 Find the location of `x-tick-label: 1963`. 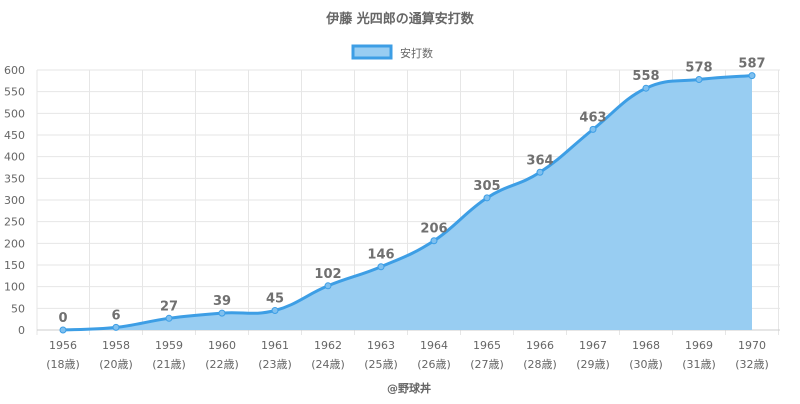

x-tick-label: 1963 is located at coordinates (381, 345).